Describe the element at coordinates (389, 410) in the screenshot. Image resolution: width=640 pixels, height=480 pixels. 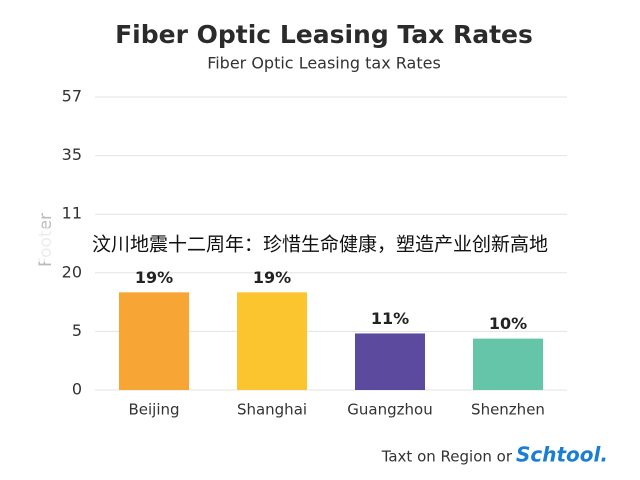
I see `x-tick-label: Guangzhou` at that location.